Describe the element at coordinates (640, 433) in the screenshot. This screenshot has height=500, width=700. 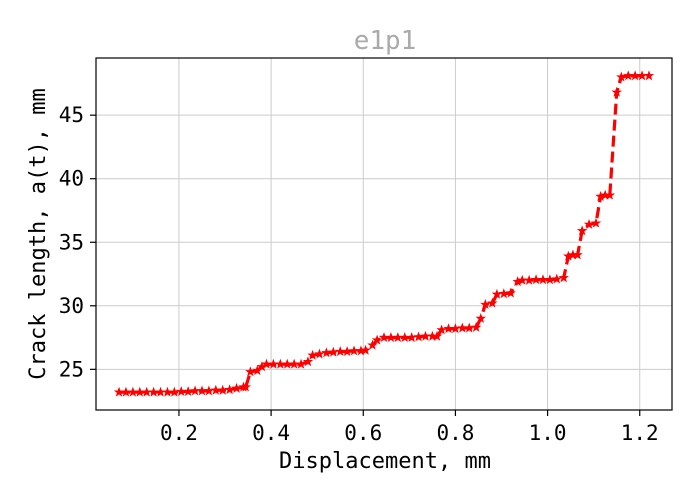
I see `x-tick-label: 1.2` at that location.